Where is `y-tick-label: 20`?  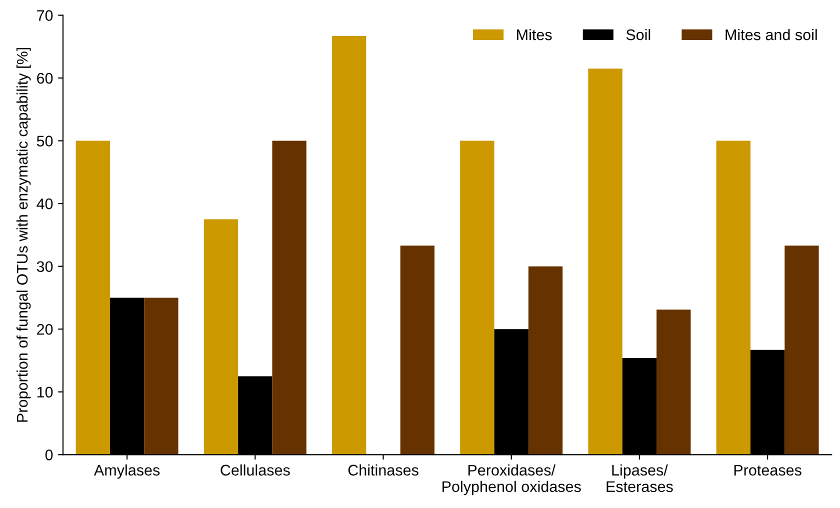
y-tick-label: 20 is located at coordinates (45, 329).